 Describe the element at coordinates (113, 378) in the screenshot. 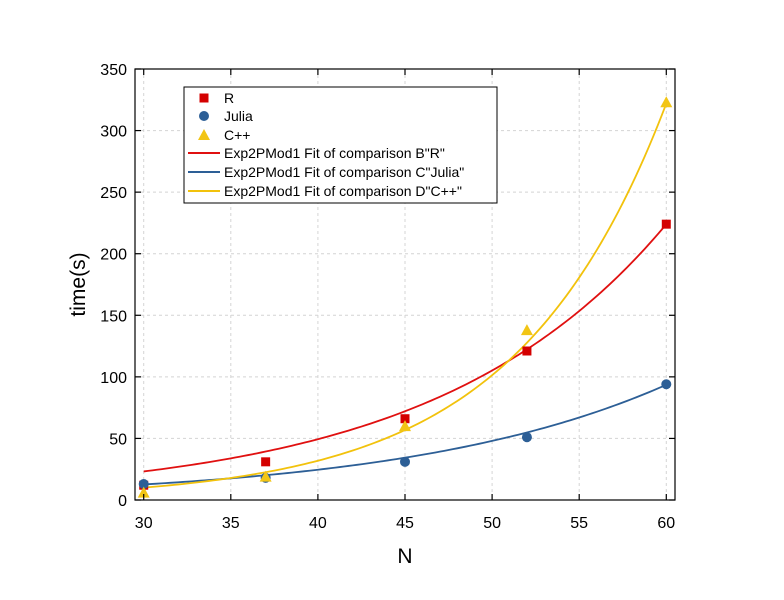

I see `y-tick-label: 100` at that location.